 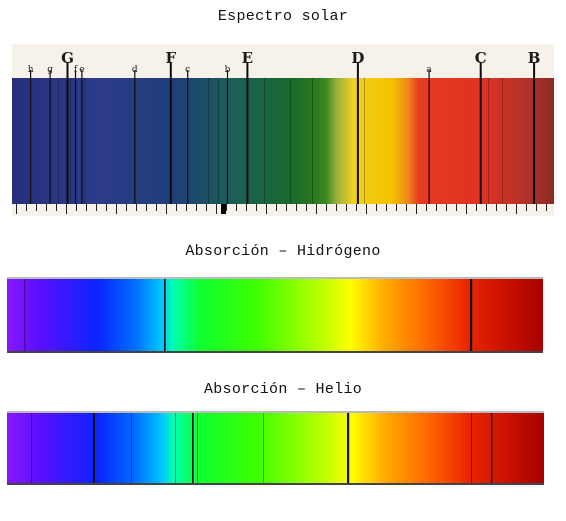 I want to click on solar-line-label: D, so click(x=357, y=58).